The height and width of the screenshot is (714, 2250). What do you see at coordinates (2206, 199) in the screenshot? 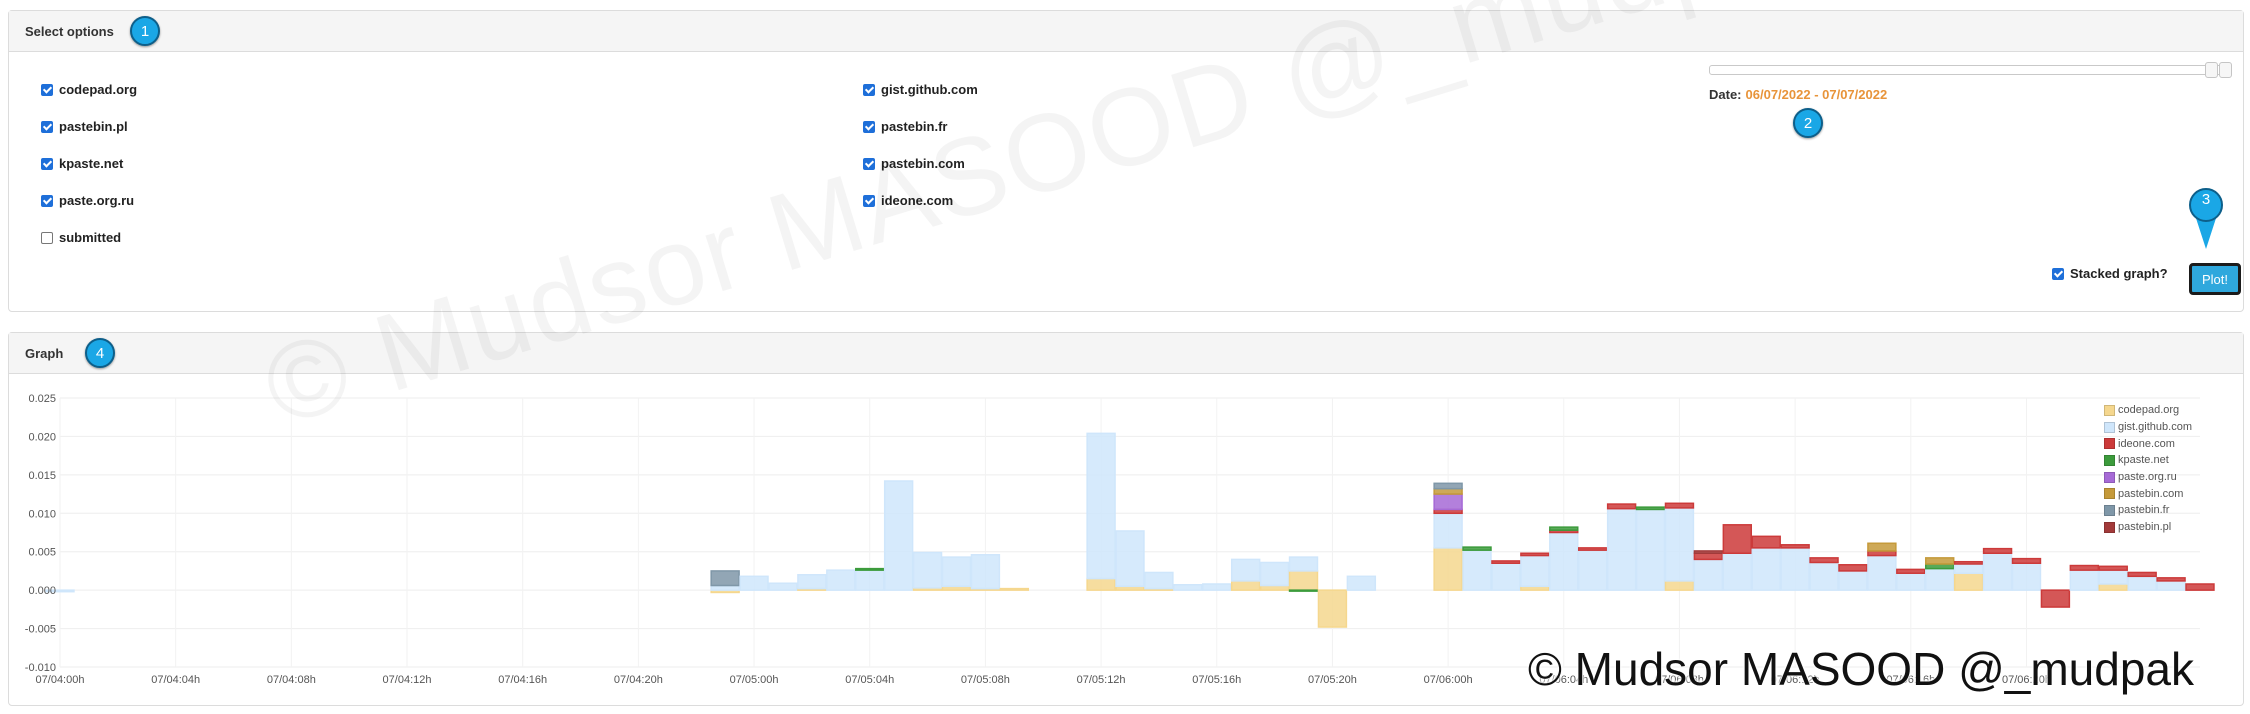
I see `step-badge-3: 3` at bounding box center [2206, 199].